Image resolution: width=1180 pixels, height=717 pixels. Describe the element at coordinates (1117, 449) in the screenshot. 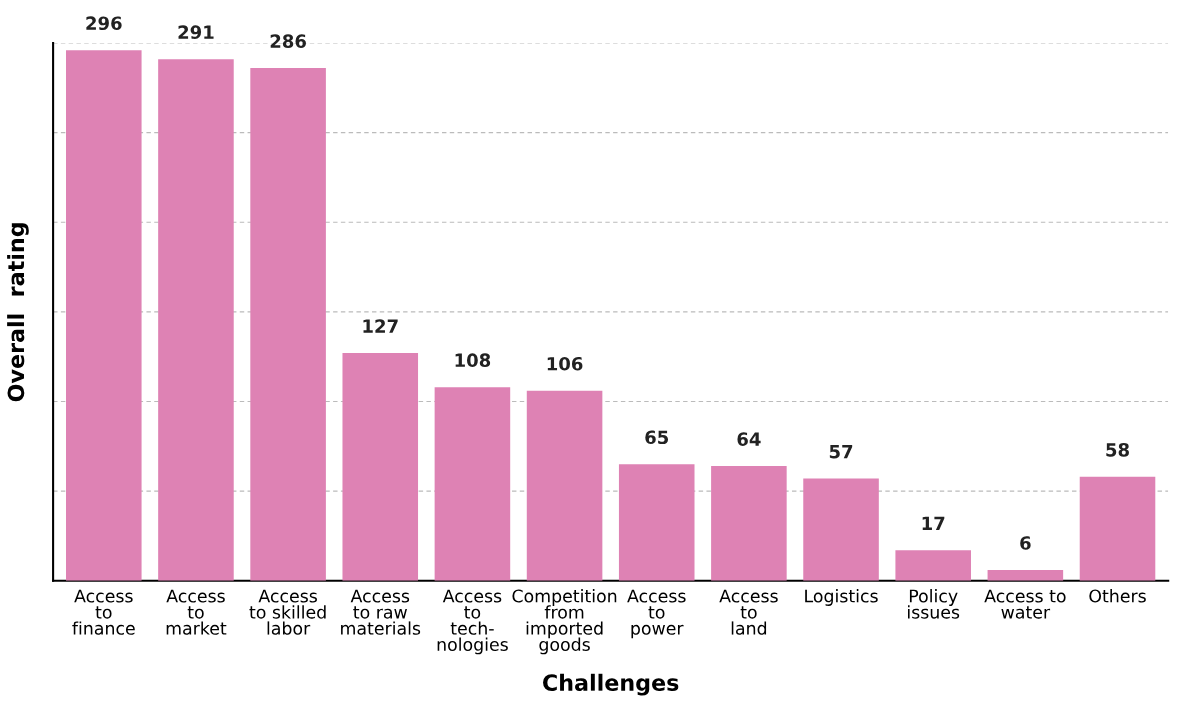

I see `data-label: 58` at that location.